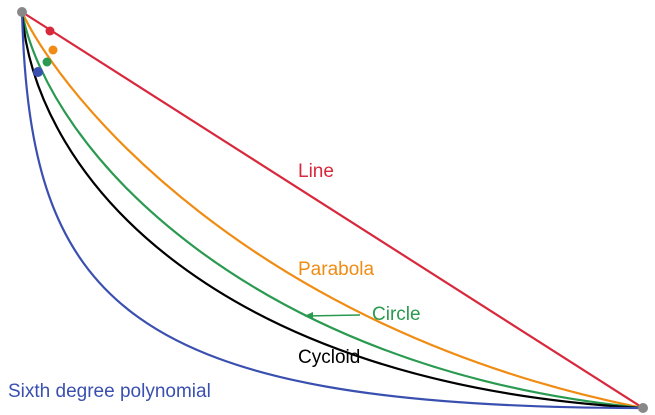 This screenshot has height=415, width=655. I want to click on parabola-dot, so click(53, 50).